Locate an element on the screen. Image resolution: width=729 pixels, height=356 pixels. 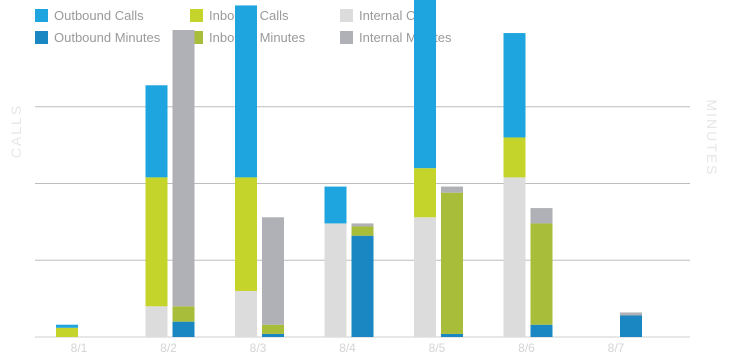
x-tick-label: 8/3 is located at coordinates (258, 348).